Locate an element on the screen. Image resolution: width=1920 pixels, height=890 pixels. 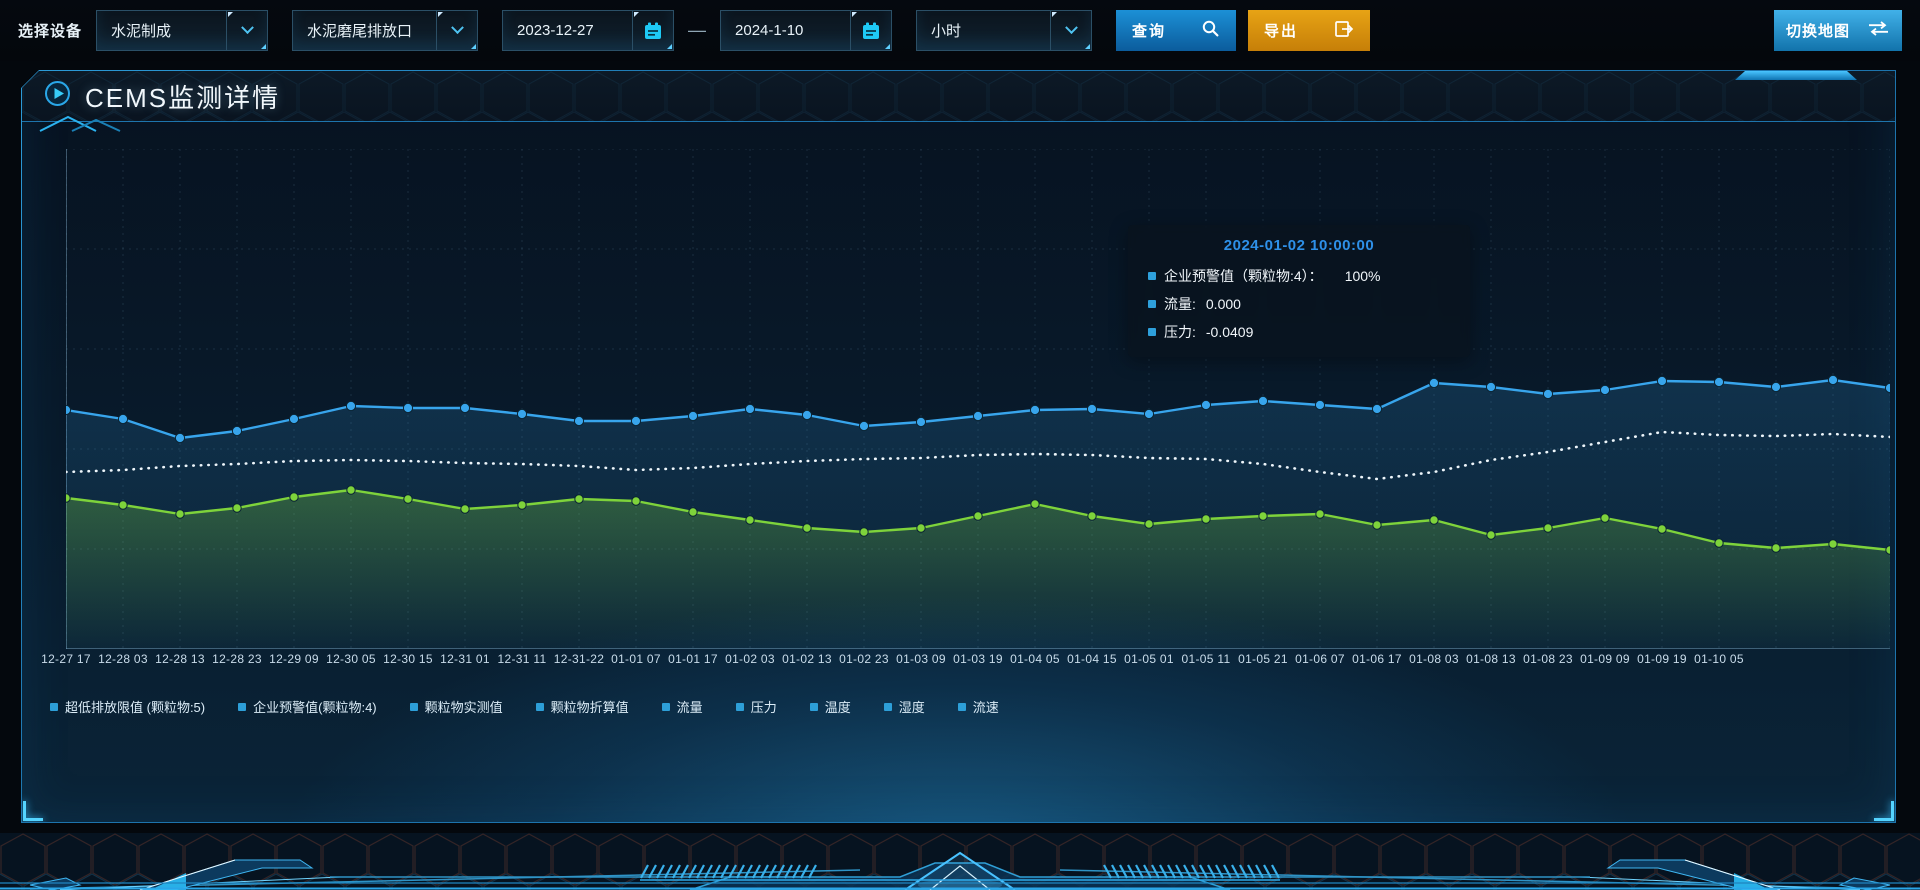
query-button: 查询 is located at coordinates (1176, 30).